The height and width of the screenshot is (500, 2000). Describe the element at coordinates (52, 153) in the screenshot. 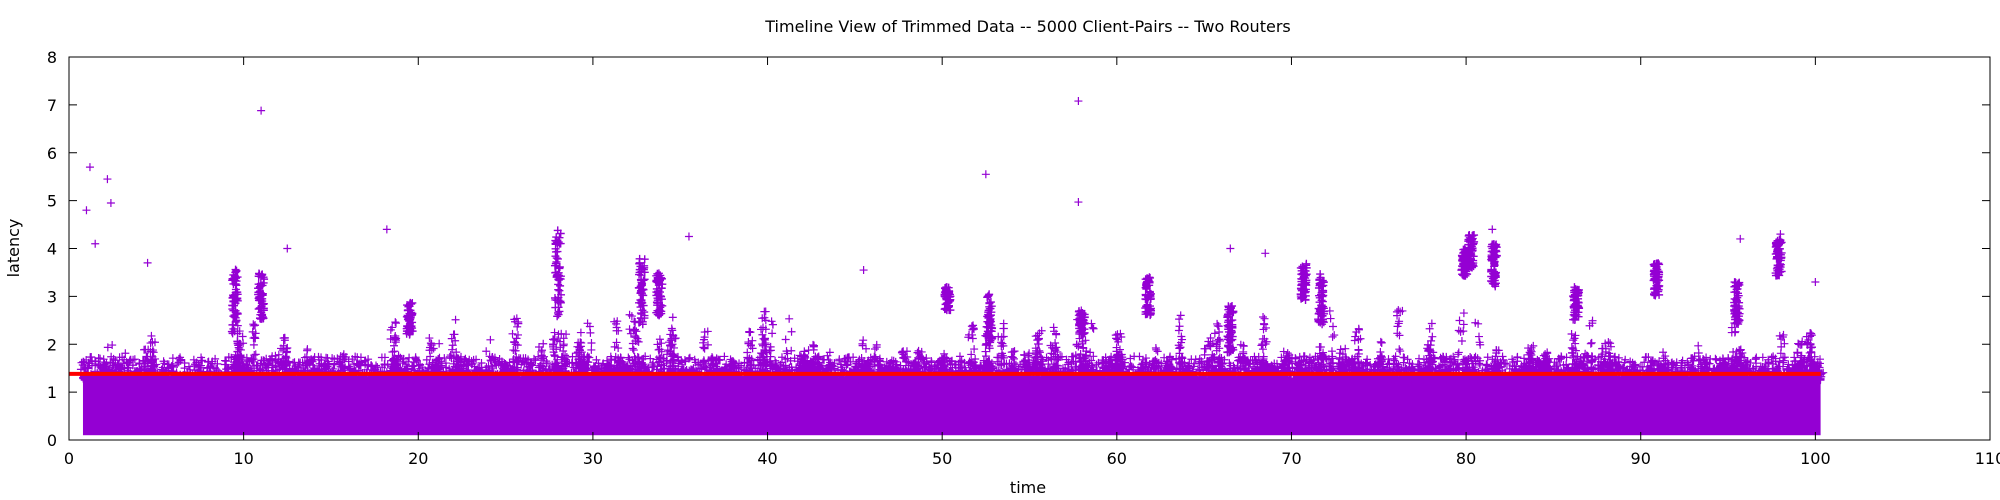

I see `y-tick-label: 6` at that location.